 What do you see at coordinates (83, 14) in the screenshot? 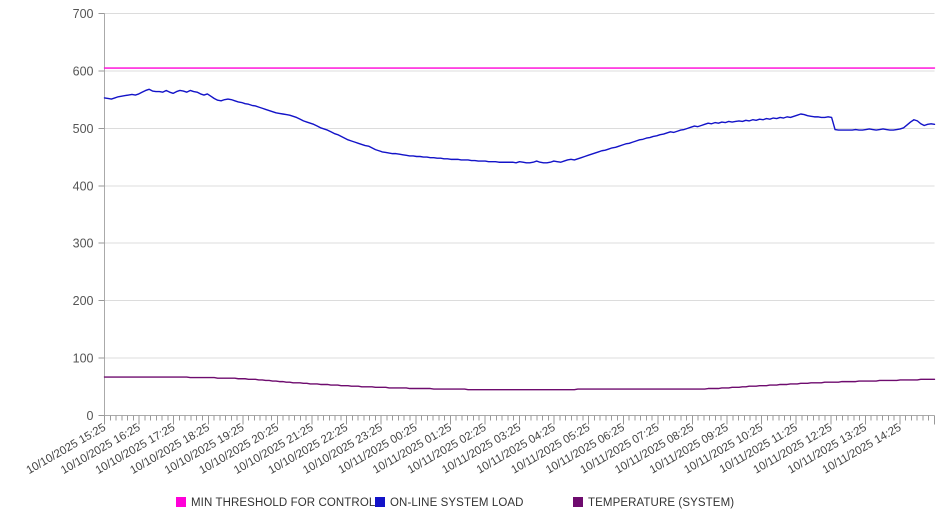
I see `y-axis-tick-label: 700` at bounding box center [83, 14].